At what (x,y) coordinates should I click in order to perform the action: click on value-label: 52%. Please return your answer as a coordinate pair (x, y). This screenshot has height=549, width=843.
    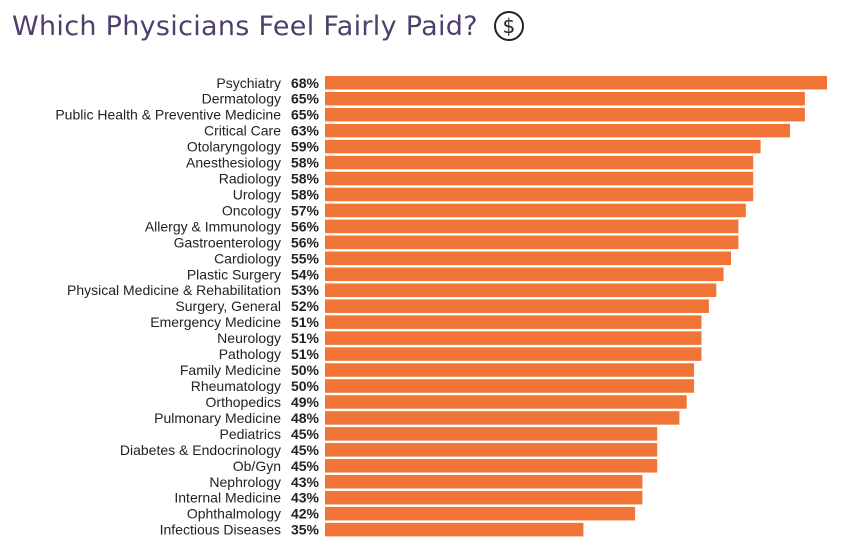
    Looking at the image, I should click on (305, 306).